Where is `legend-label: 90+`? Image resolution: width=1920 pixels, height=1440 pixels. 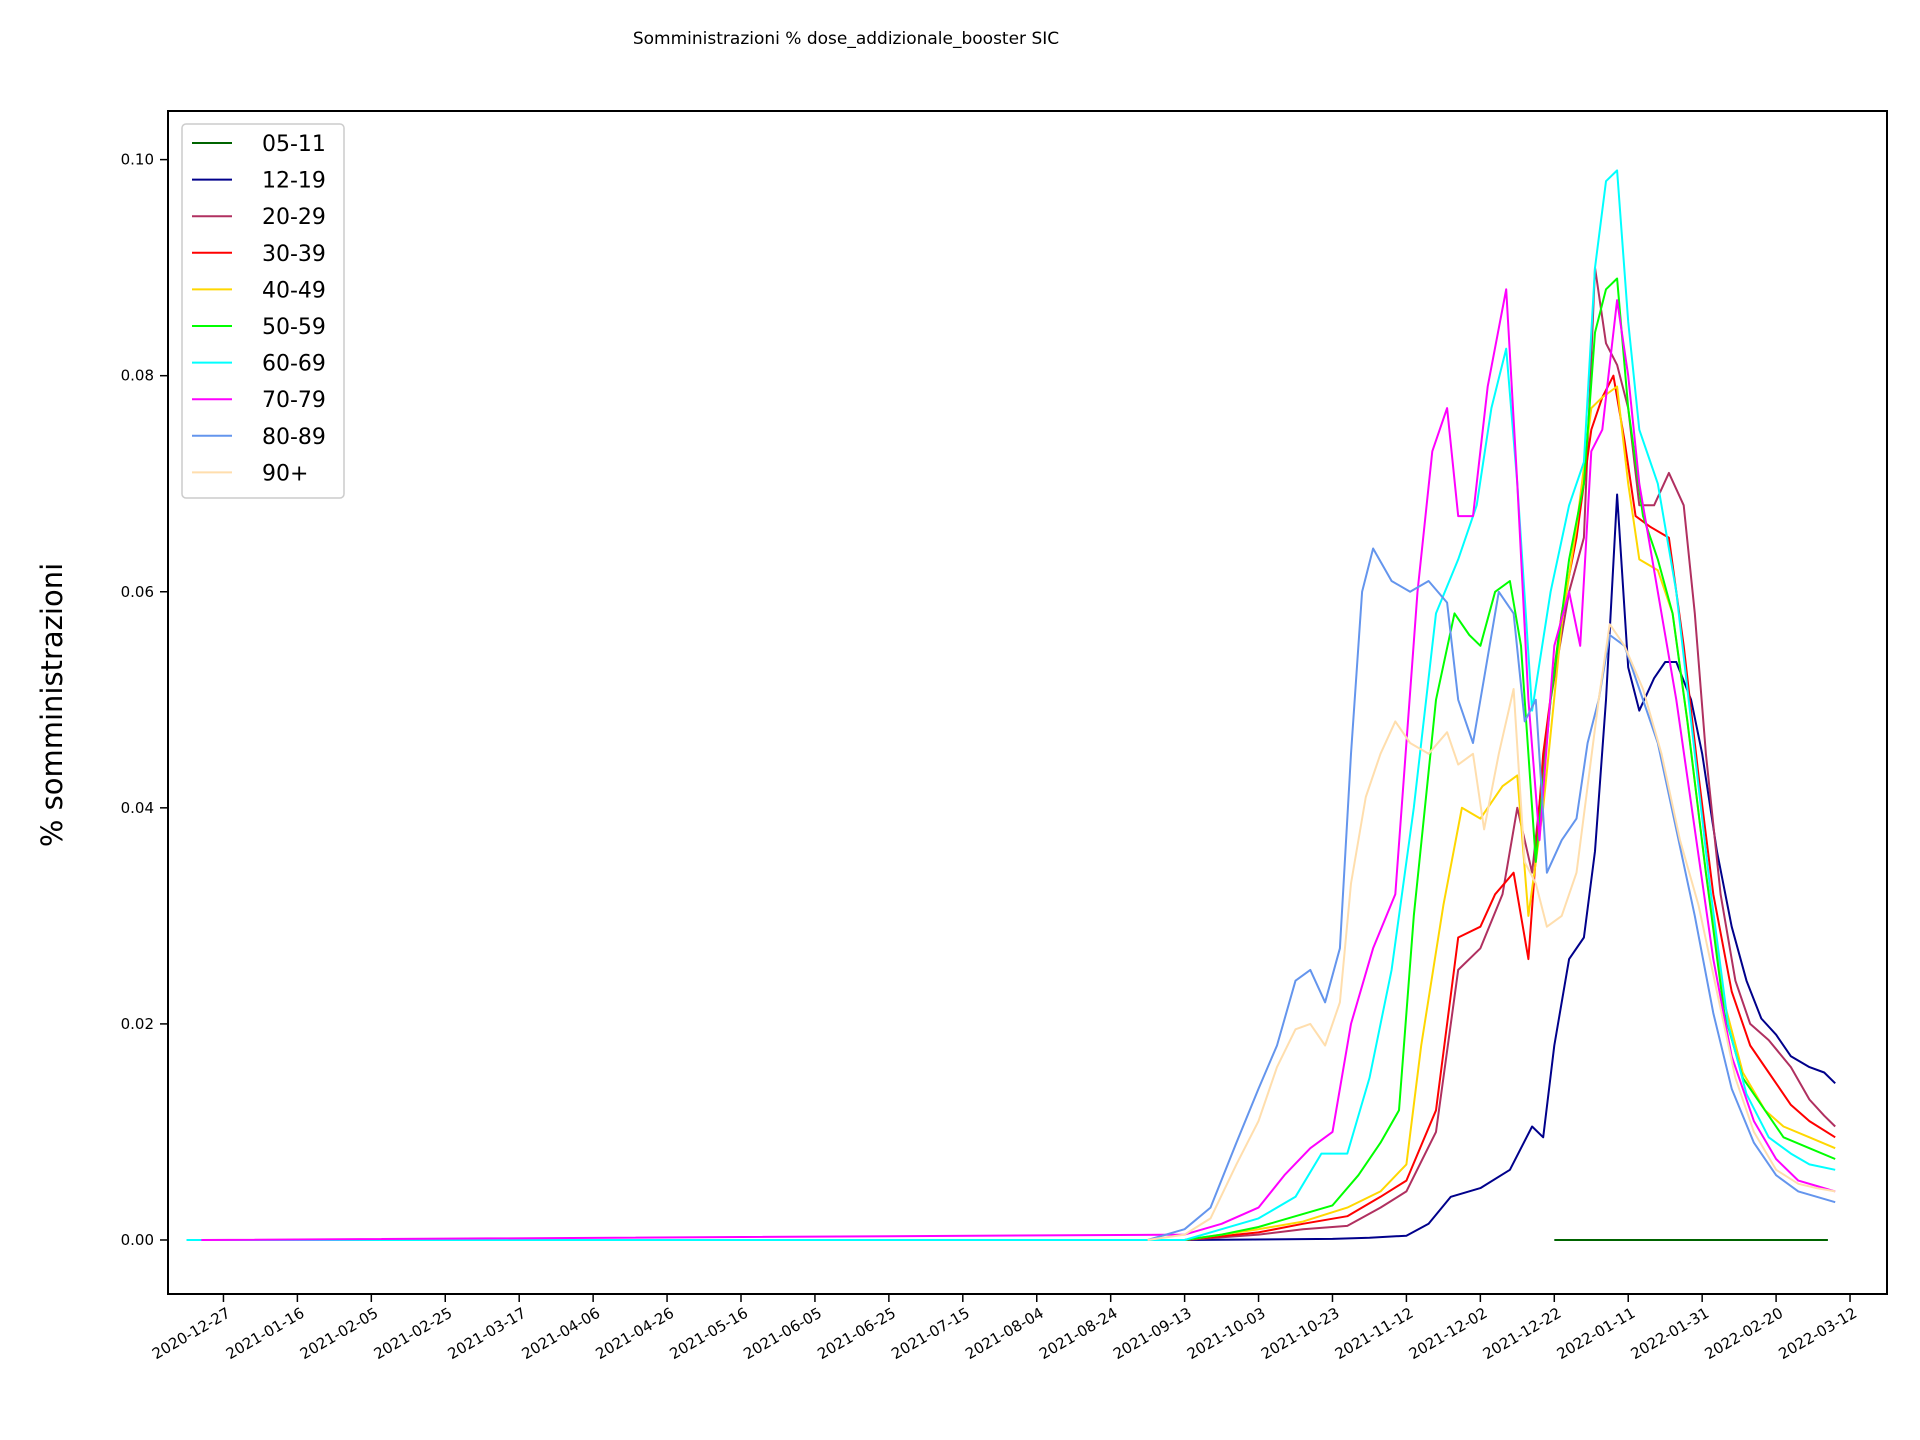
legend-label: 90+ is located at coordinates (285, 473).